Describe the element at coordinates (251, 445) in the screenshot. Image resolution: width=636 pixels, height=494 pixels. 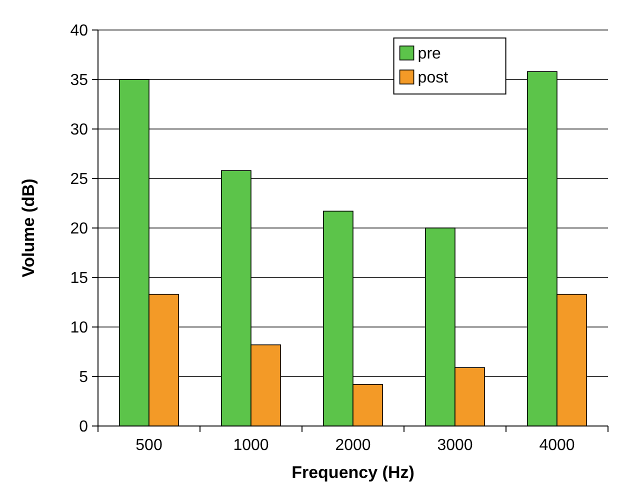
I see `x-tick-label: 1000` at that location.